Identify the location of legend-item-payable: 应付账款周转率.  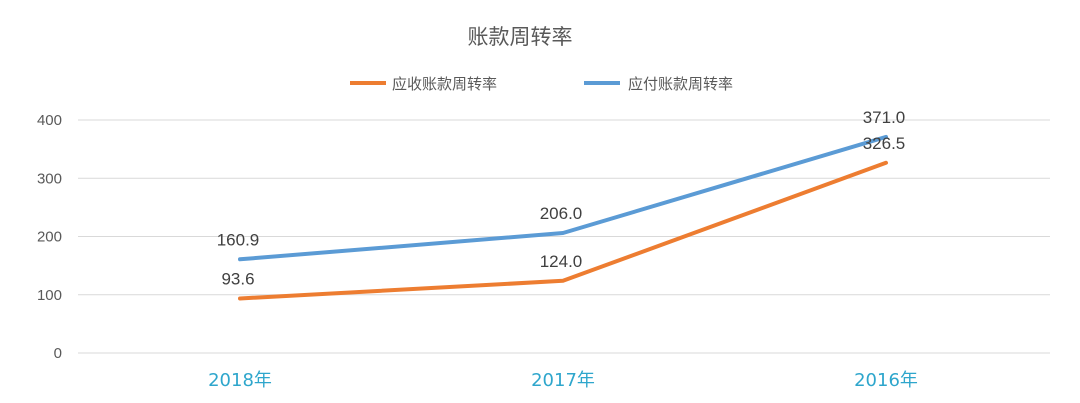
(658, 84).